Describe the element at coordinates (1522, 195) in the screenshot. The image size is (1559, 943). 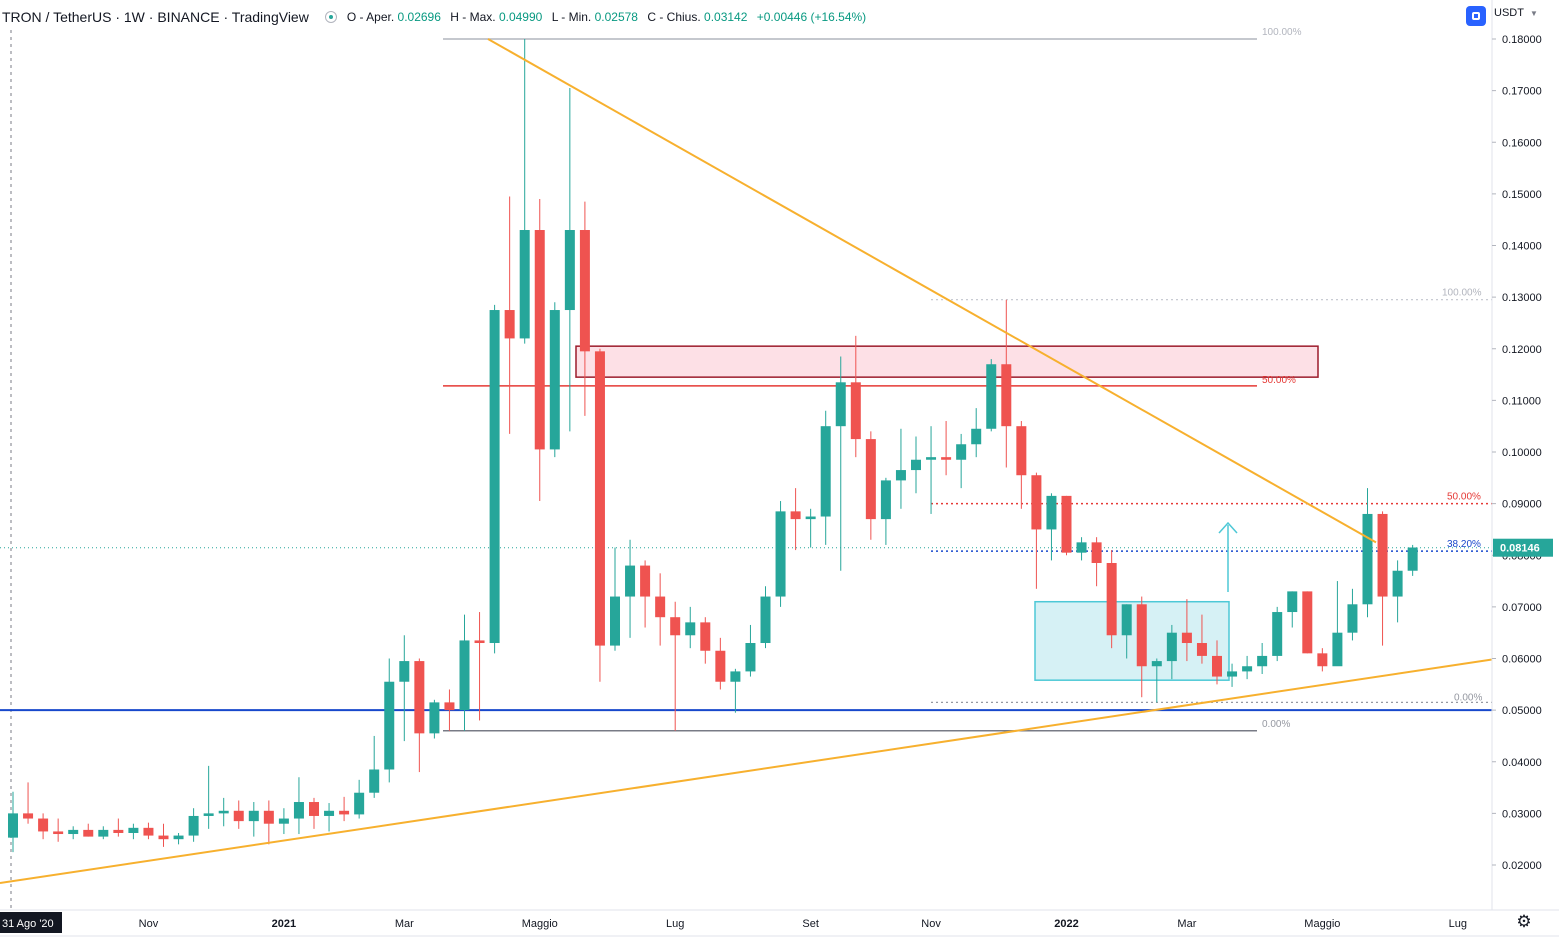
I see `price-tick-label: 0.15000` at that location.